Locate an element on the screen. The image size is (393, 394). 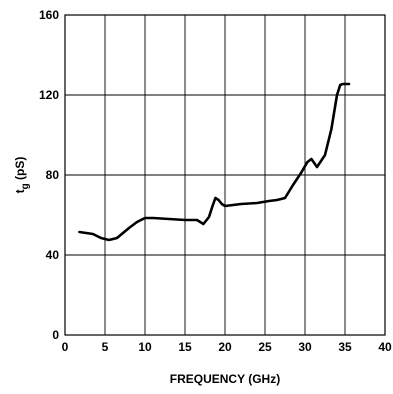
y-tick-label-160: 160 is located at coordinates (49, 15).